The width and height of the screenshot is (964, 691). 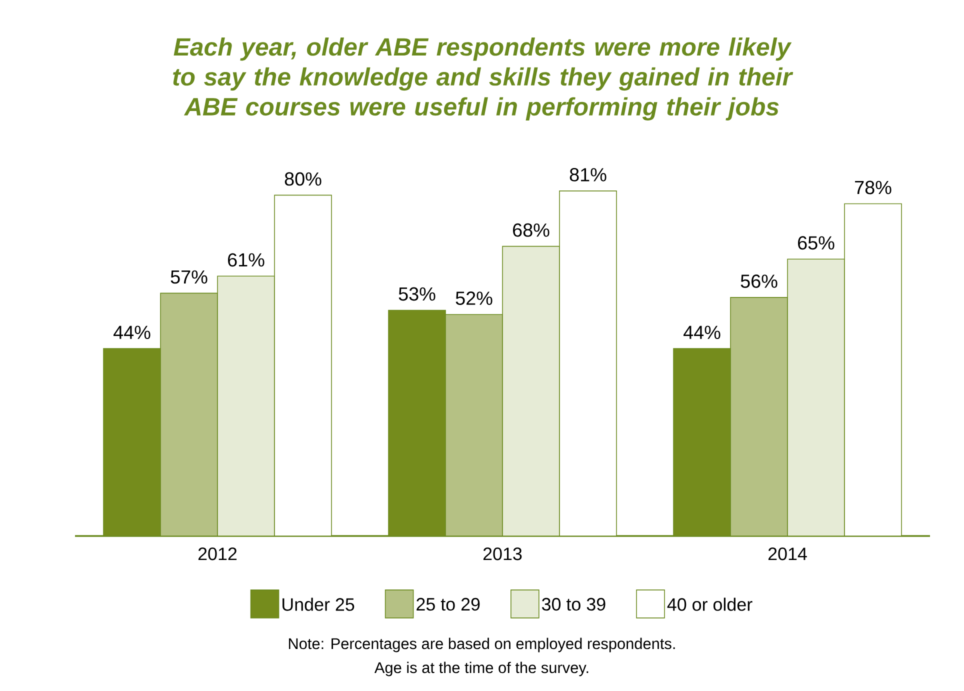 What do you see at coordinates (483, 78) in the screenshot?
I see `chart-title: Each year, older ABE respondents were more likely to say the knowledge and skills they gained in their ABE courses were useful in performing their jobs` at bounding box center [483, 78].